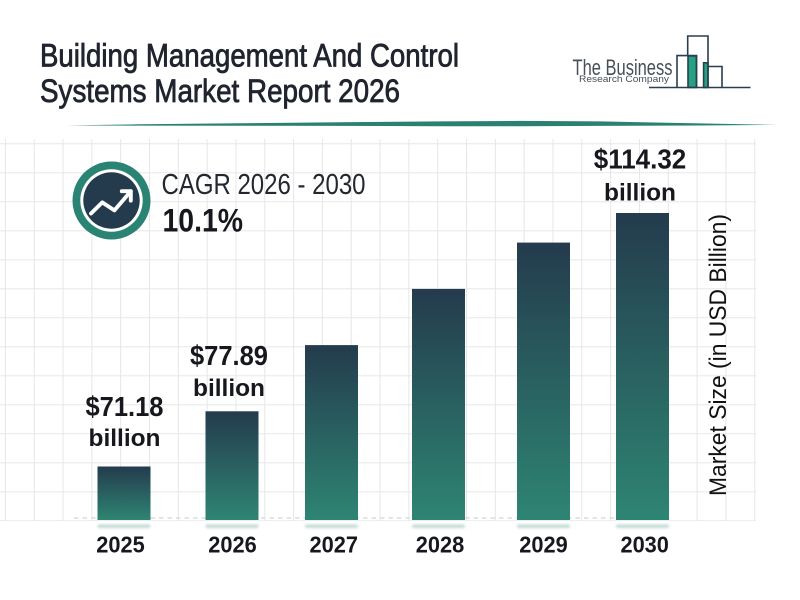 This screenshot has width=800, height=600. What do you see at coordinates (125, 406) in the screenshot?
I see `svg-text: $71.18` at bounding box center [125, 406].